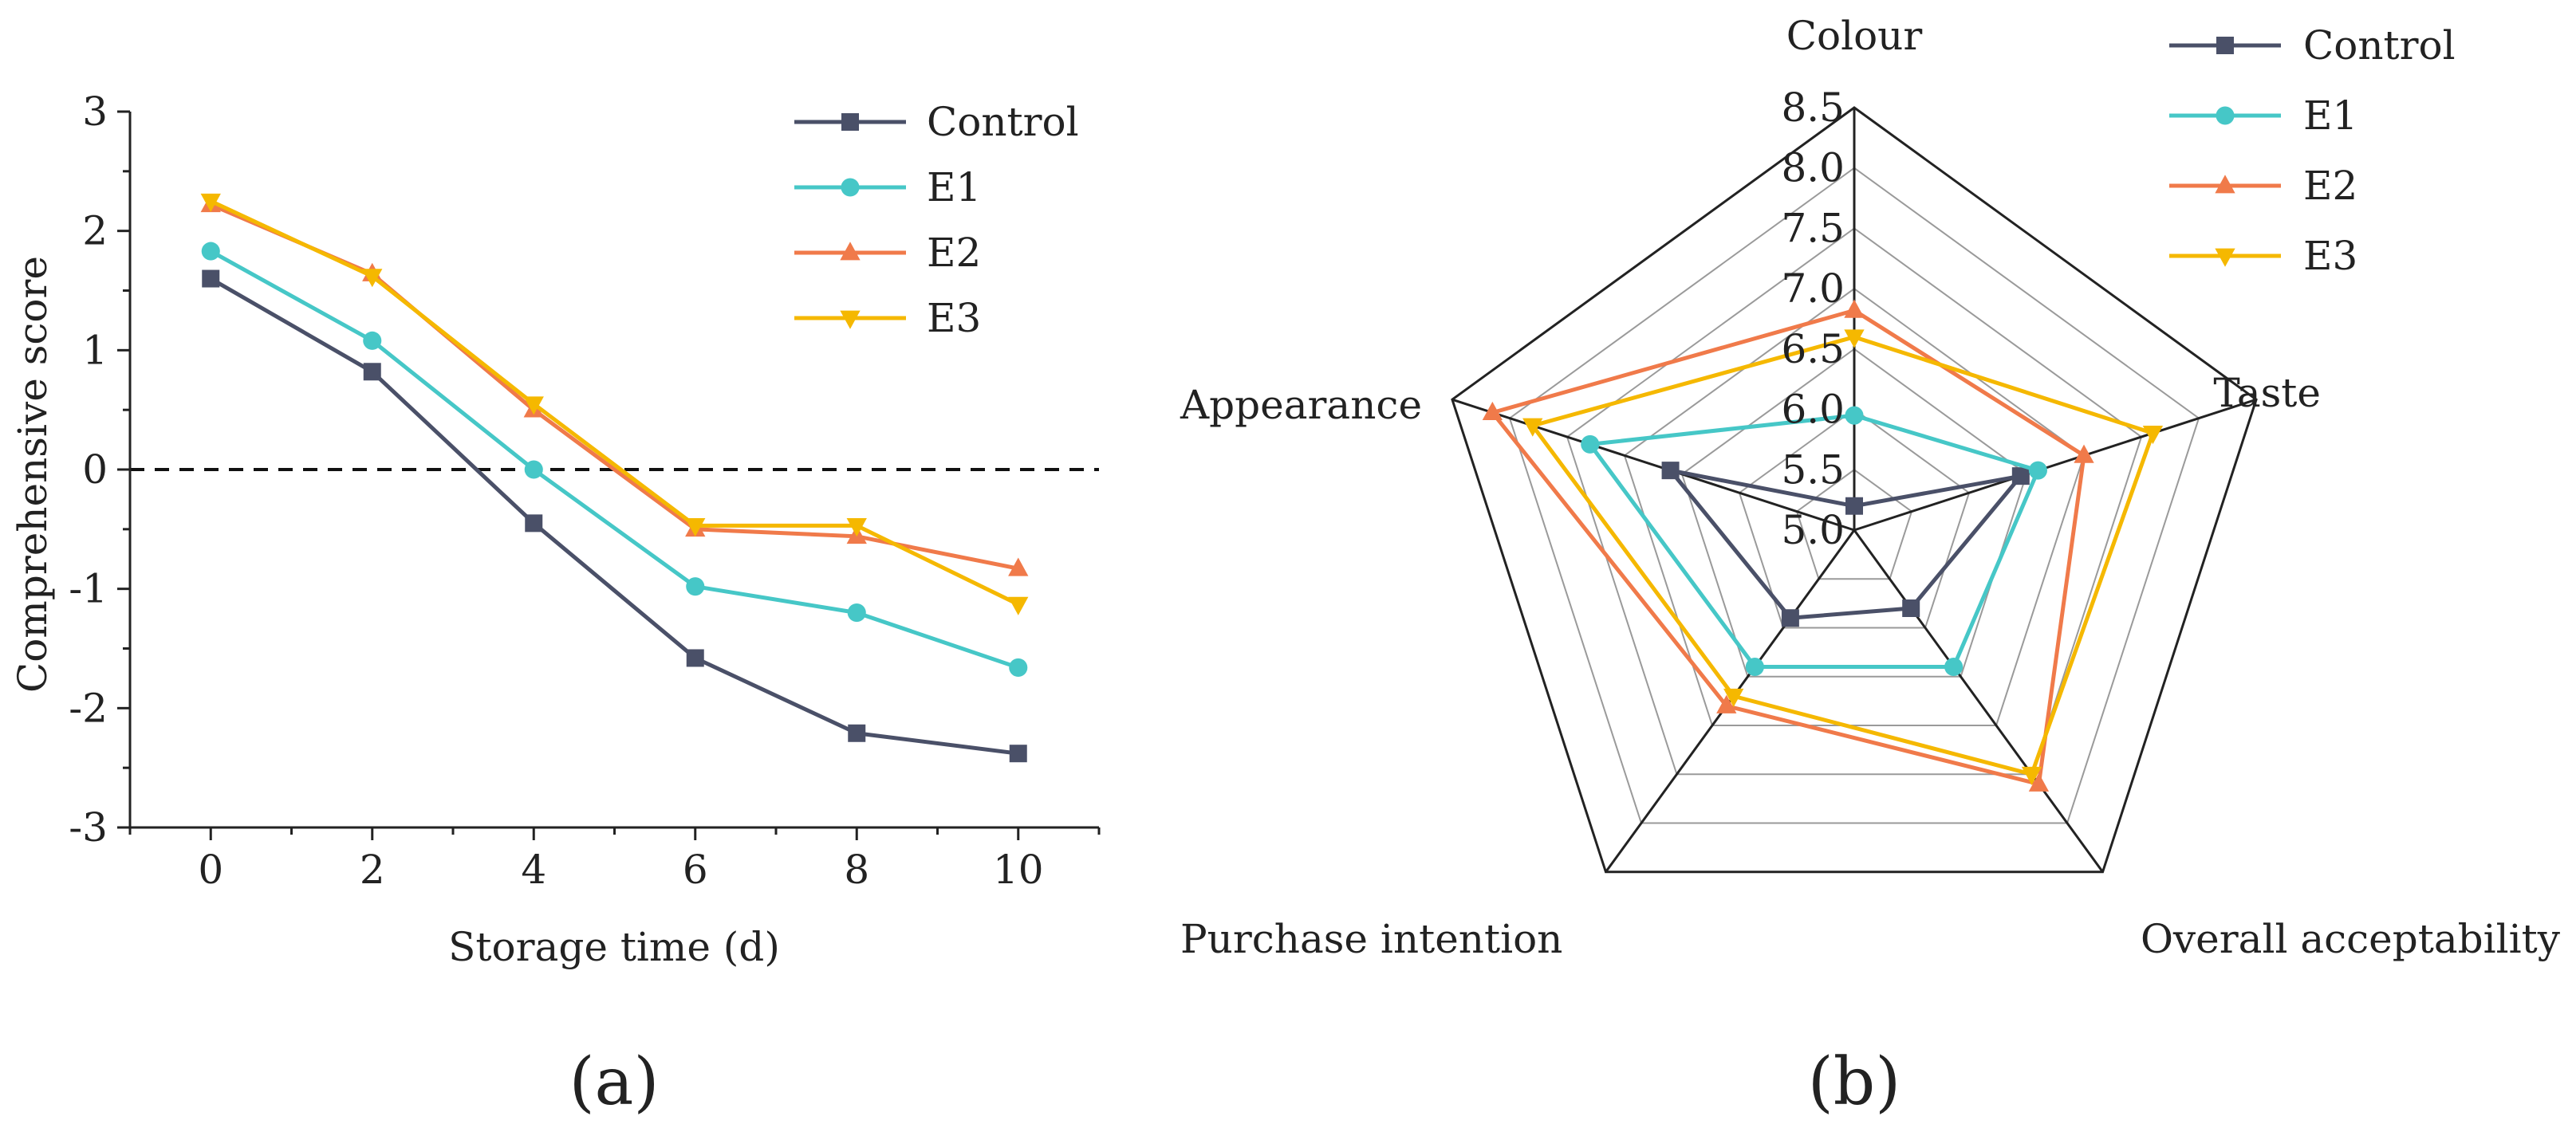 This screenshot has height=1128, width=2576. What do you see at coordinates (850, 187) in the screenshot?
I see `legend-marker-e1` at bounding box center [850, 187].